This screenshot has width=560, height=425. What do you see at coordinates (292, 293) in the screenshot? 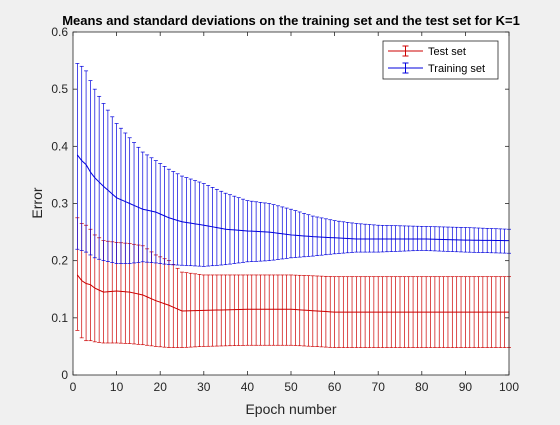
I see `mean-line` at bounding box center [292, 293].